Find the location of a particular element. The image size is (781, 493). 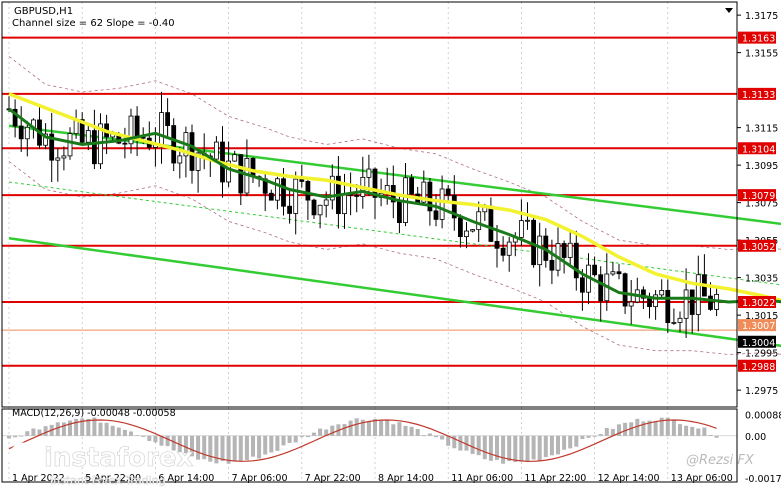

macd-histogram is located at coordinates (369, 440).